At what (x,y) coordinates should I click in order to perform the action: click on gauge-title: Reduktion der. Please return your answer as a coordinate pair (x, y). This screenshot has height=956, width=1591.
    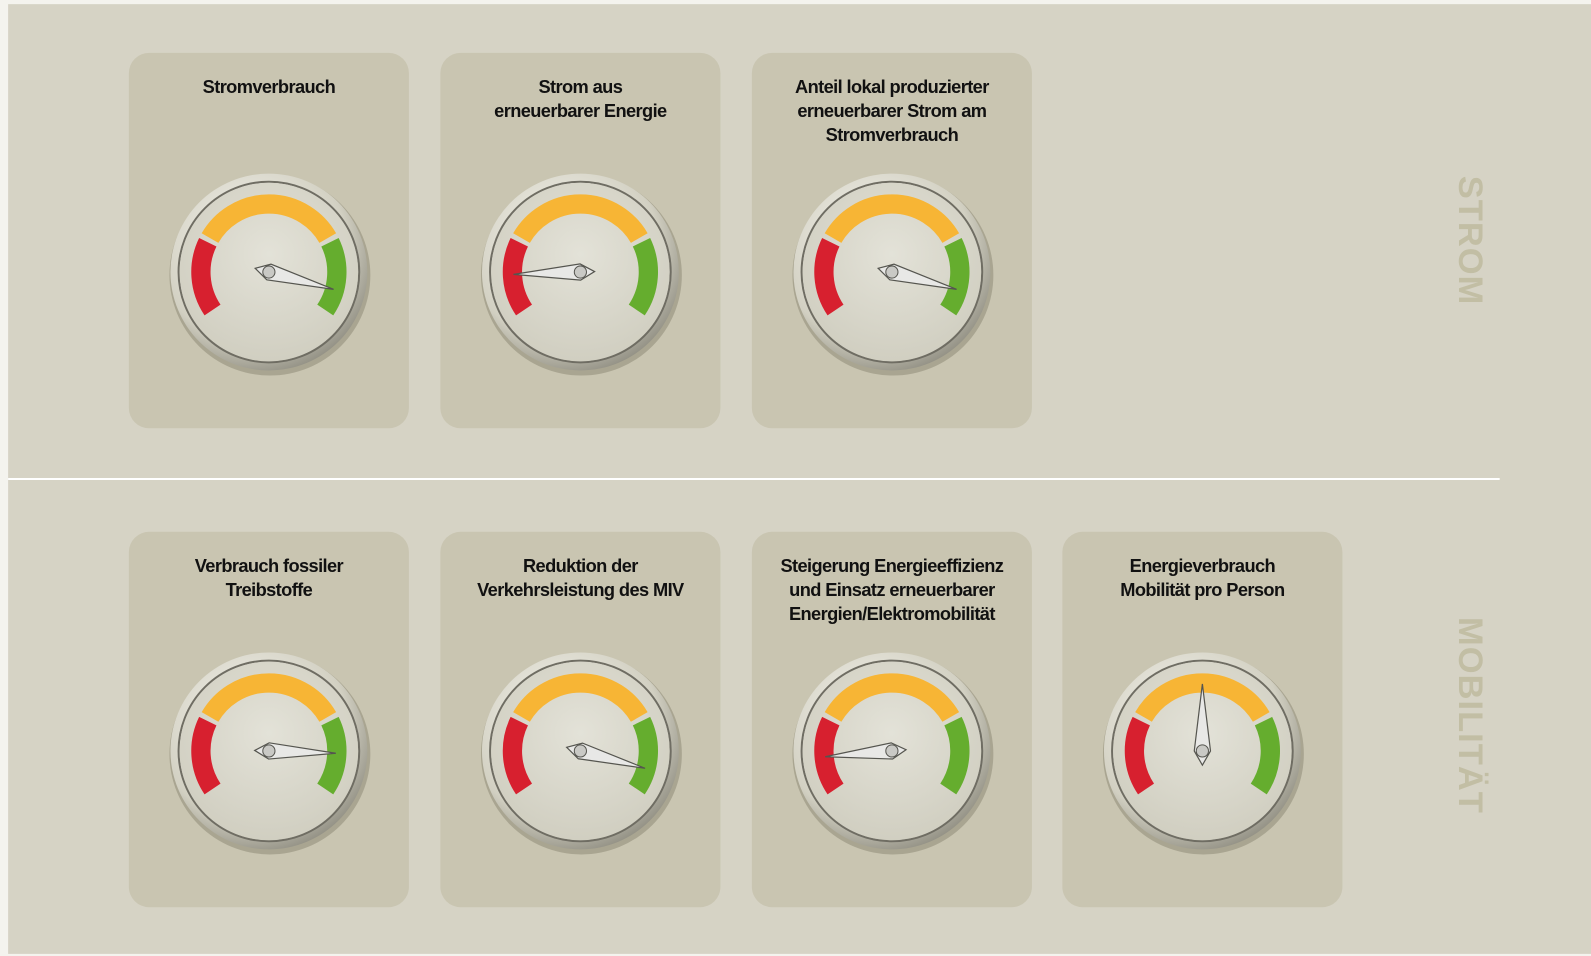
    Looking at the image, I should click on (580, 565).